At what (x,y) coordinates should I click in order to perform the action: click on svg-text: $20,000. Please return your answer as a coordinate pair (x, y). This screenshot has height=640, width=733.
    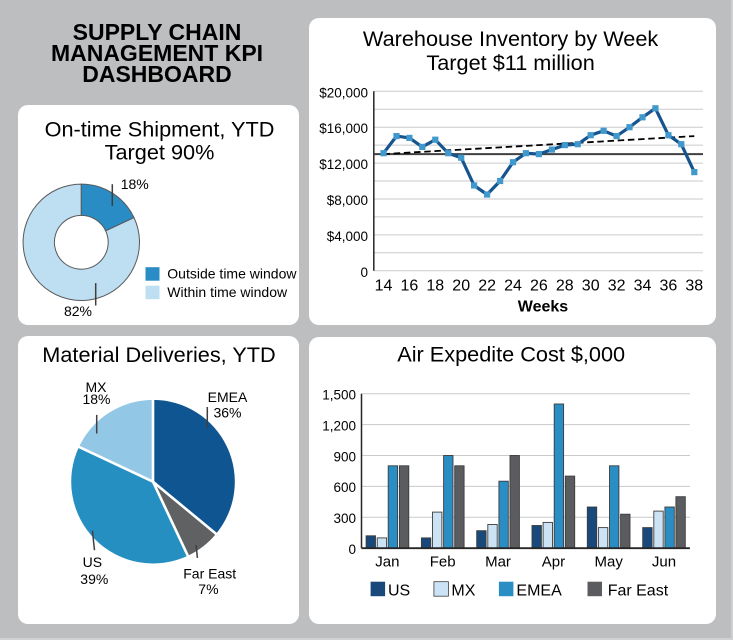
    Looking at the image, I should click on (343, 92).